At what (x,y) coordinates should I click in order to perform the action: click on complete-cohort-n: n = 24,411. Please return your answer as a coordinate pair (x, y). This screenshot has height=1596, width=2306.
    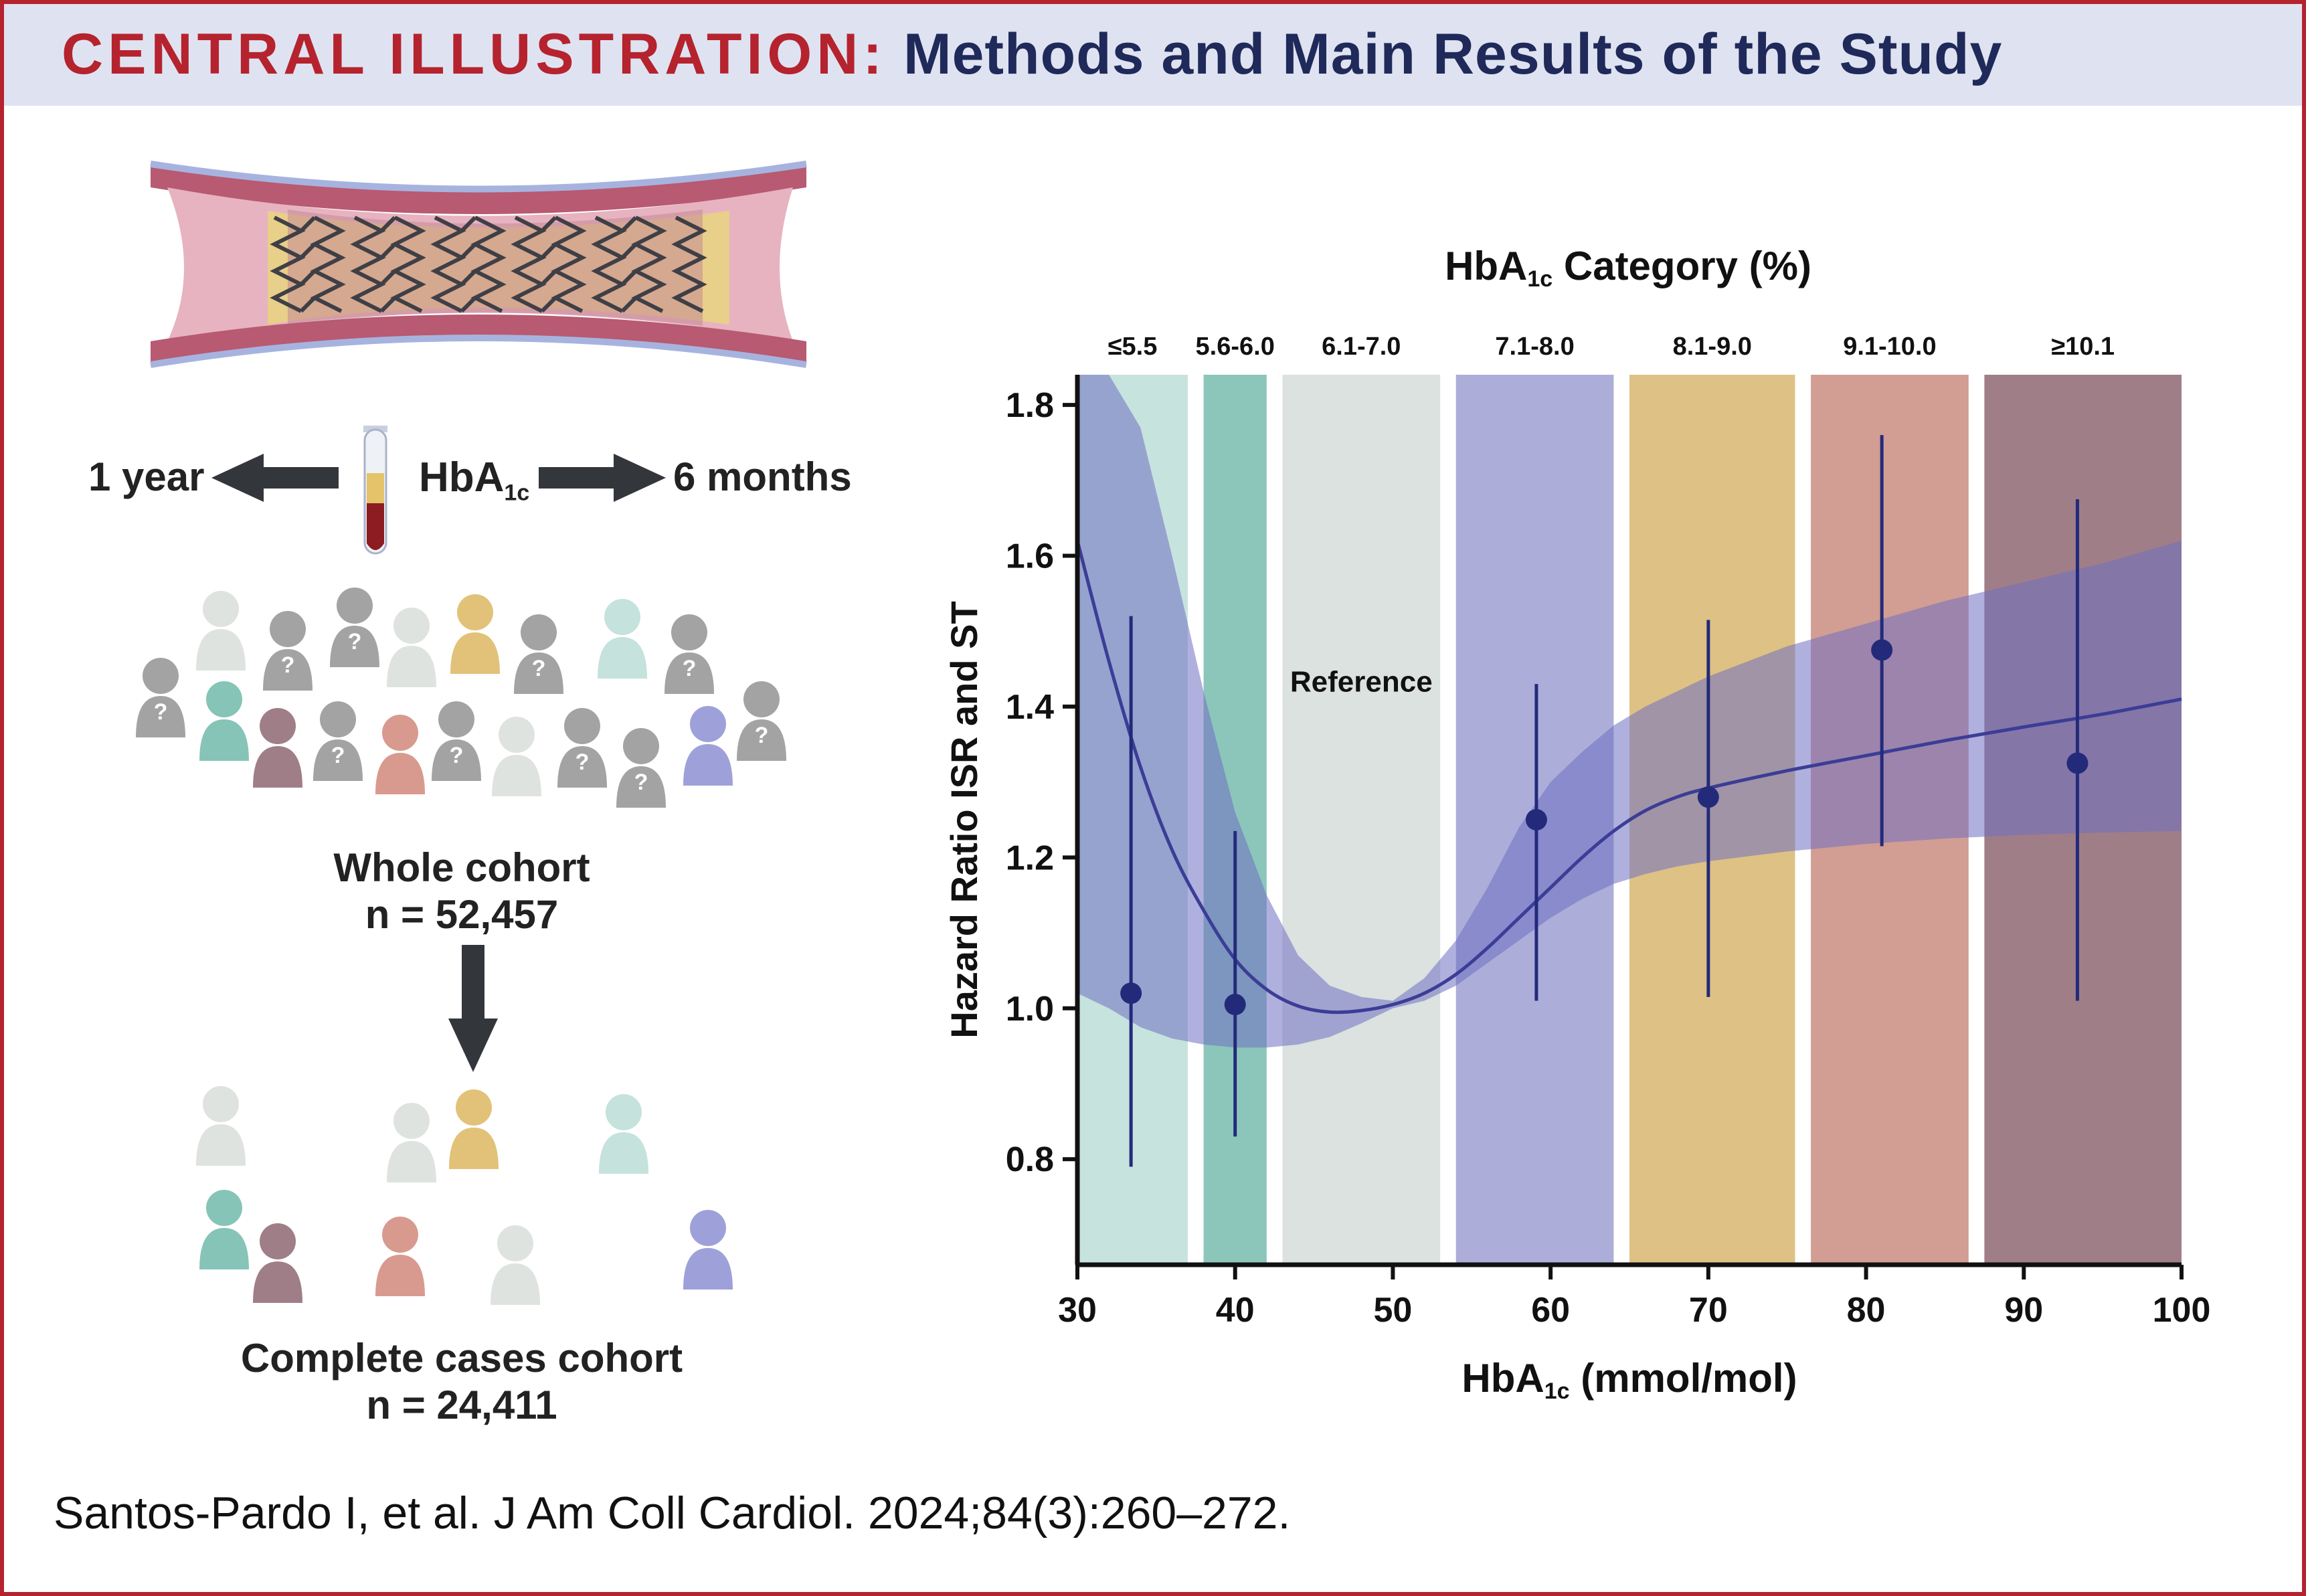
    Looking at the image, I should click on (461, 1405).